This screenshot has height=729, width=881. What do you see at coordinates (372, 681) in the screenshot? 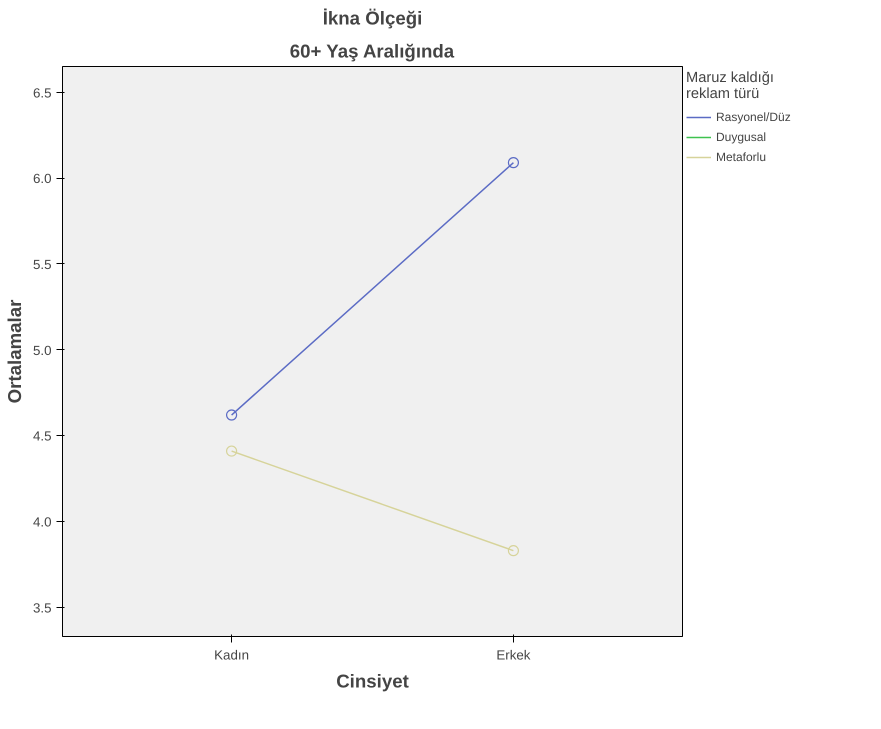
I see `x-axis-title: Cinsiyet` at bounding box center [372, 681].